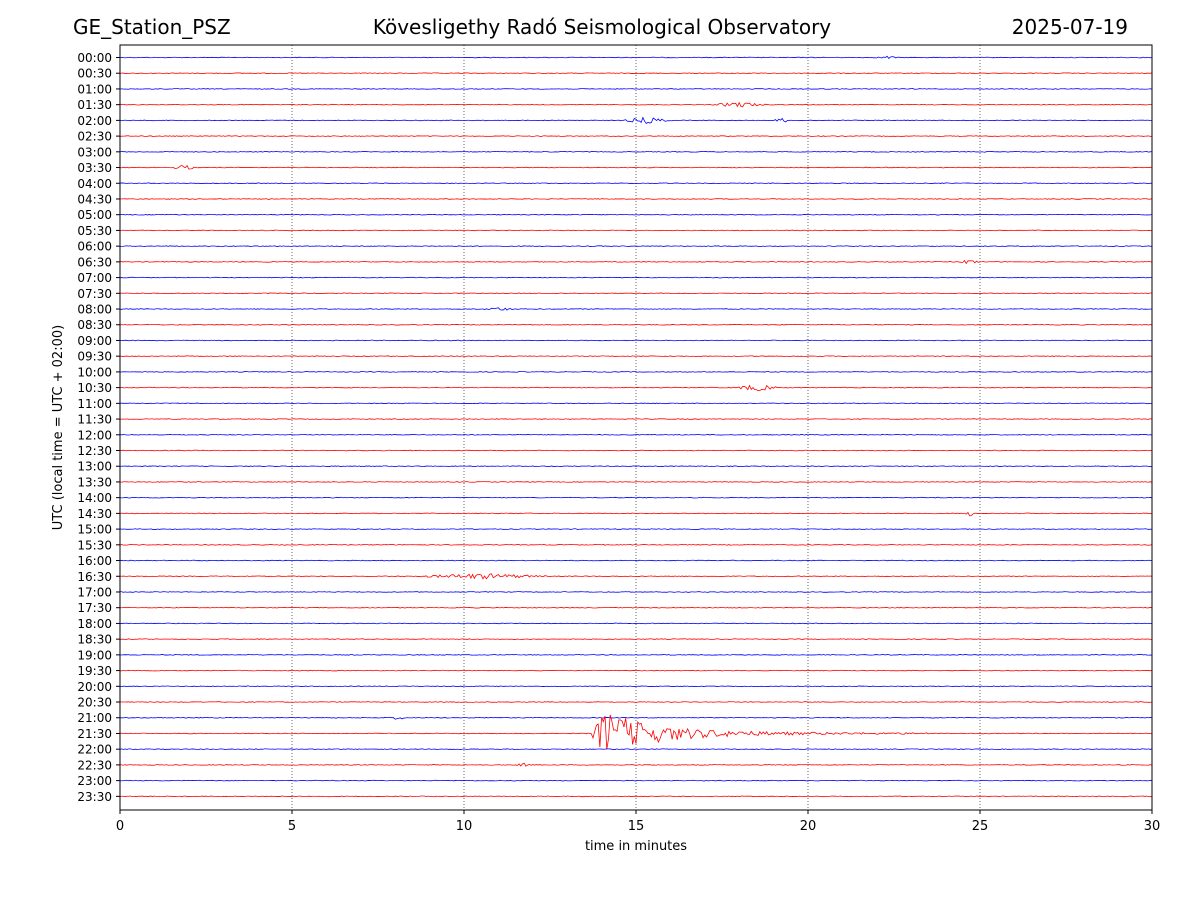  Describe the element at coordinates (464, 826) in the screenshot. I see `x-tick-label: 10` at that location.